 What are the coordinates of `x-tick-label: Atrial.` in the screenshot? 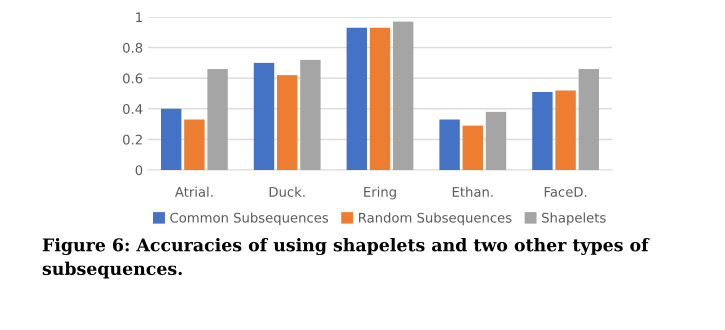 It's located at (193, 191).